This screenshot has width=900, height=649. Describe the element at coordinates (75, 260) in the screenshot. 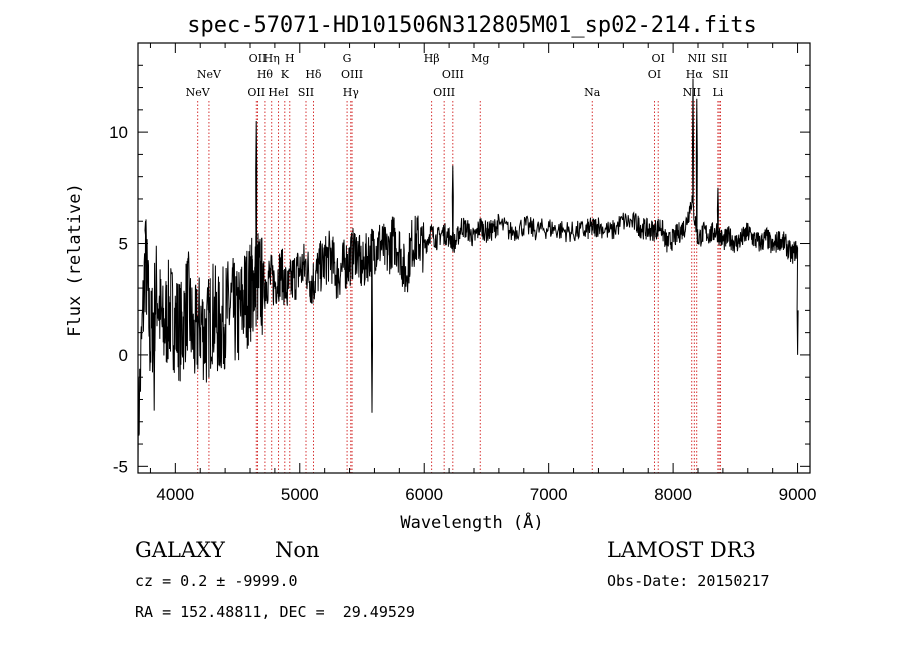

I see `y-axis-label: Flux (relative)` at that location.